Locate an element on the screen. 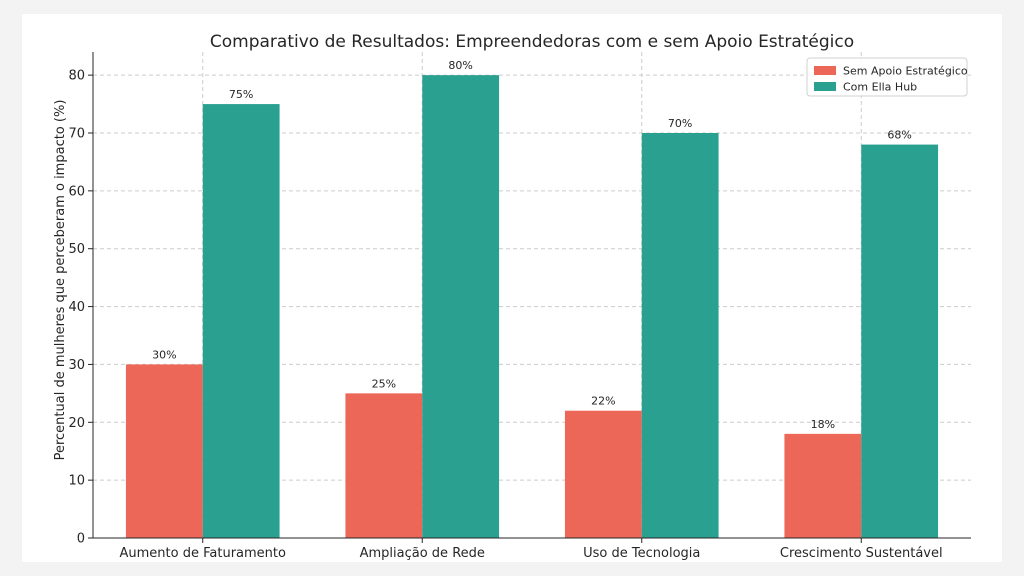 The height and width of the screenshot is (576, 1024). y-tick-label: 50 is located at coordinates (76, 249).